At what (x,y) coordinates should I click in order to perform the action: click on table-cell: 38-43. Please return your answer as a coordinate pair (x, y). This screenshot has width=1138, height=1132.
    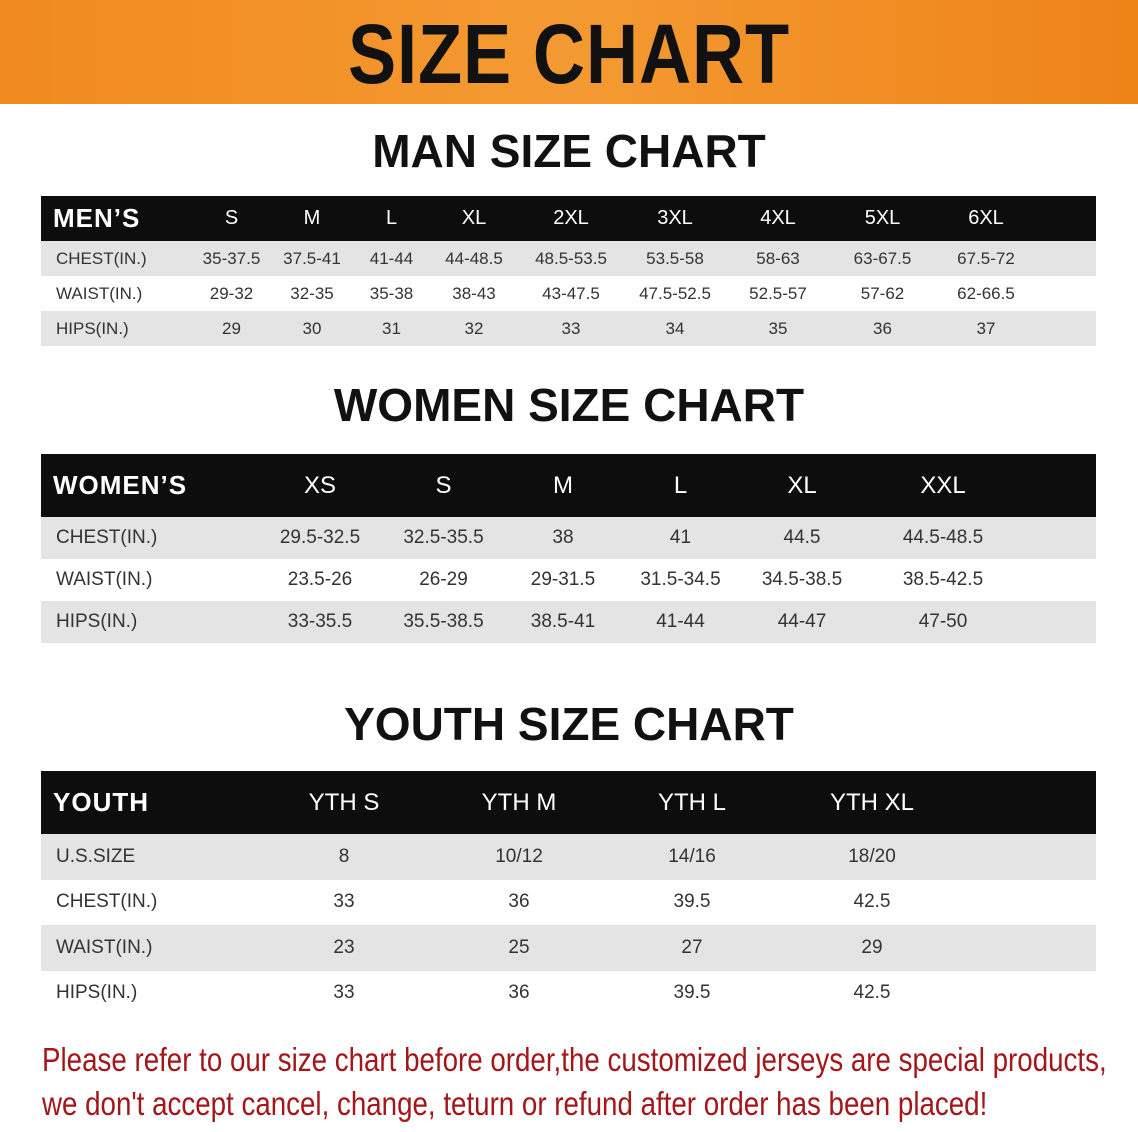
    Looking at the image, I should click on (474, 293).